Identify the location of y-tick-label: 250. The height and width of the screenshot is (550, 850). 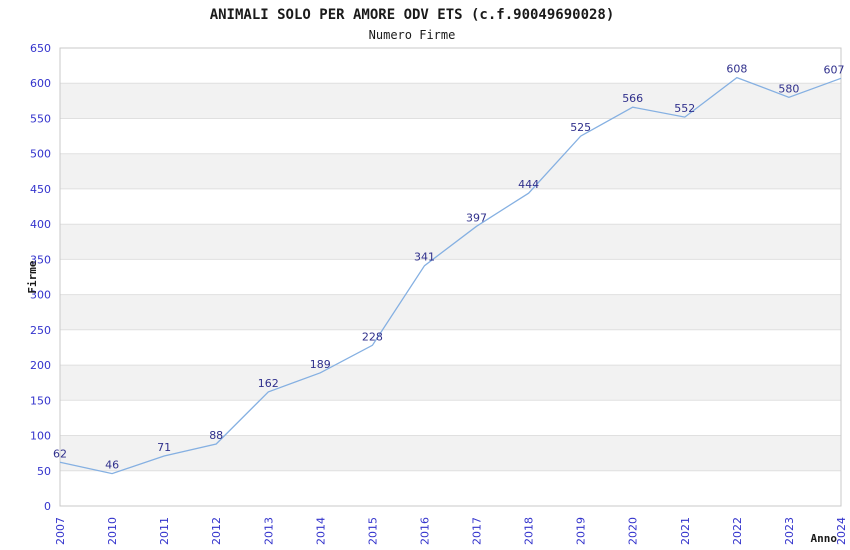
(40, 330).